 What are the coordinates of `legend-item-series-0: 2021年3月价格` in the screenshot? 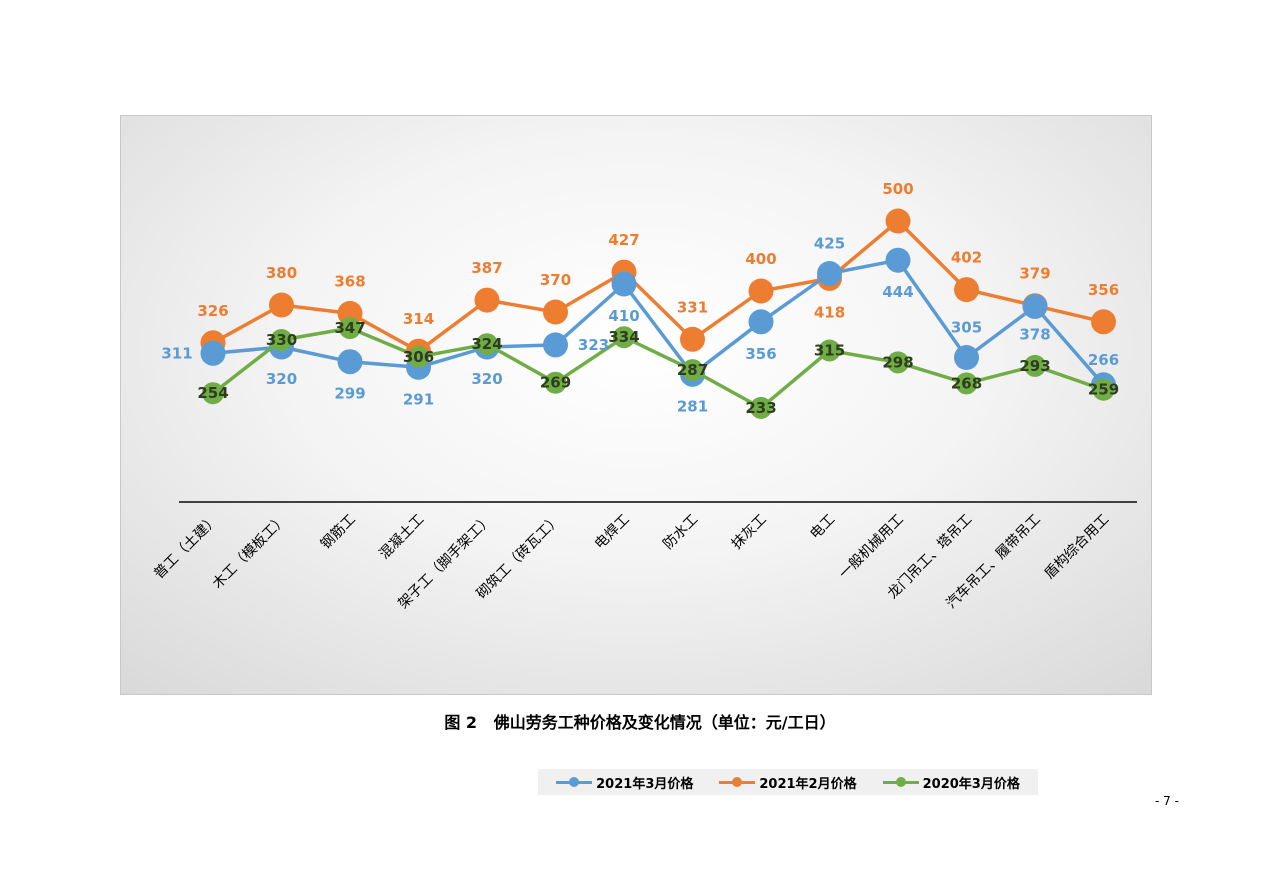 It's located at (624, 782).